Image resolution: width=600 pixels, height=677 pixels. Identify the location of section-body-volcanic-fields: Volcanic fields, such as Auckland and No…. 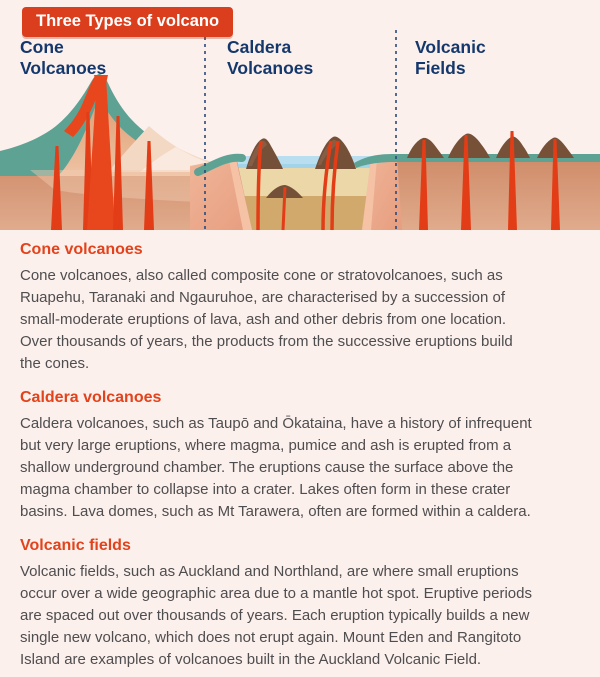
(276, 615).